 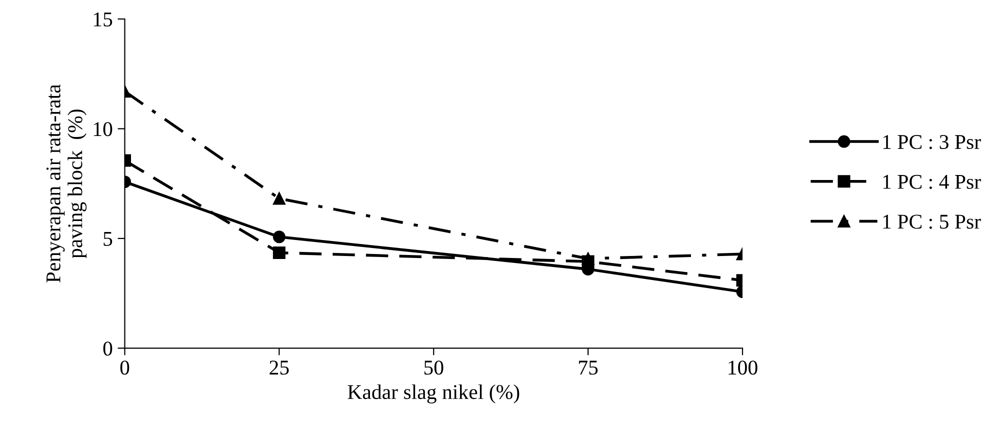 What do you see at coordinates (932, 181) in the screenshot?
I see `legend-label: 1 PC : 4 Psr` at bounding box center [932, 181].